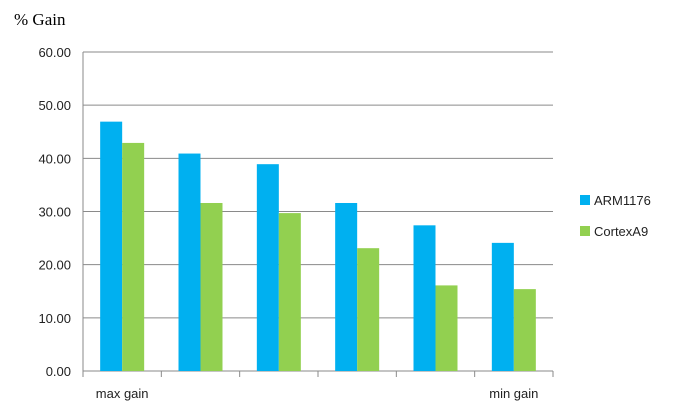  What do you see at coordinates (54, 105) in the screenshot?
I see `y-tick-label: 50.00` at bounding box center [54, 105].